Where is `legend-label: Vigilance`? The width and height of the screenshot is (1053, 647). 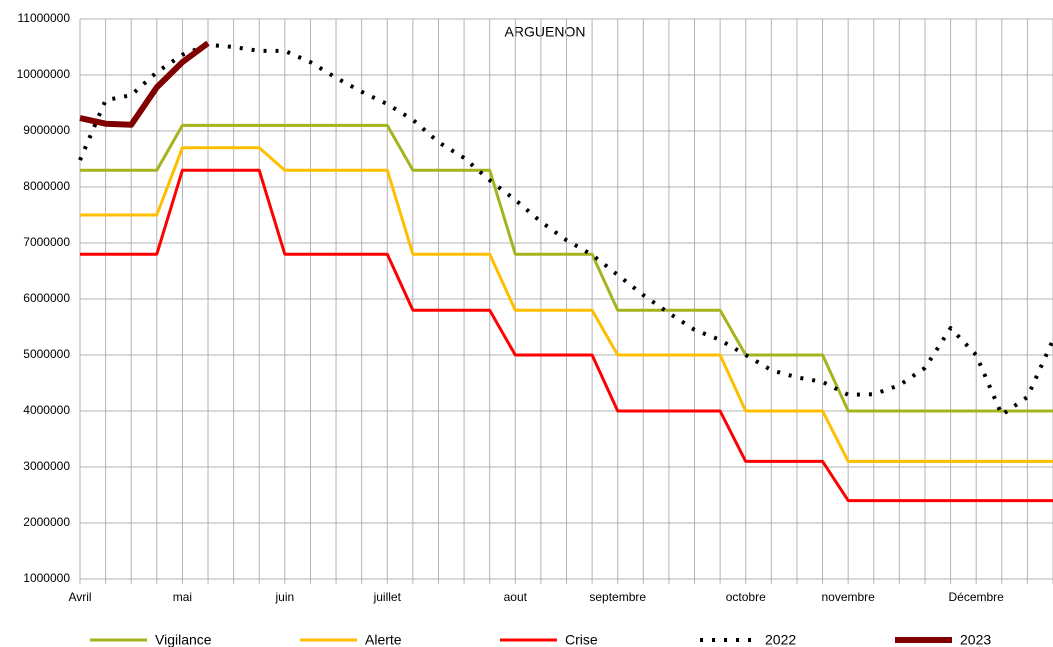 legend-label: Vigilance is located at coordinates (183, 639).